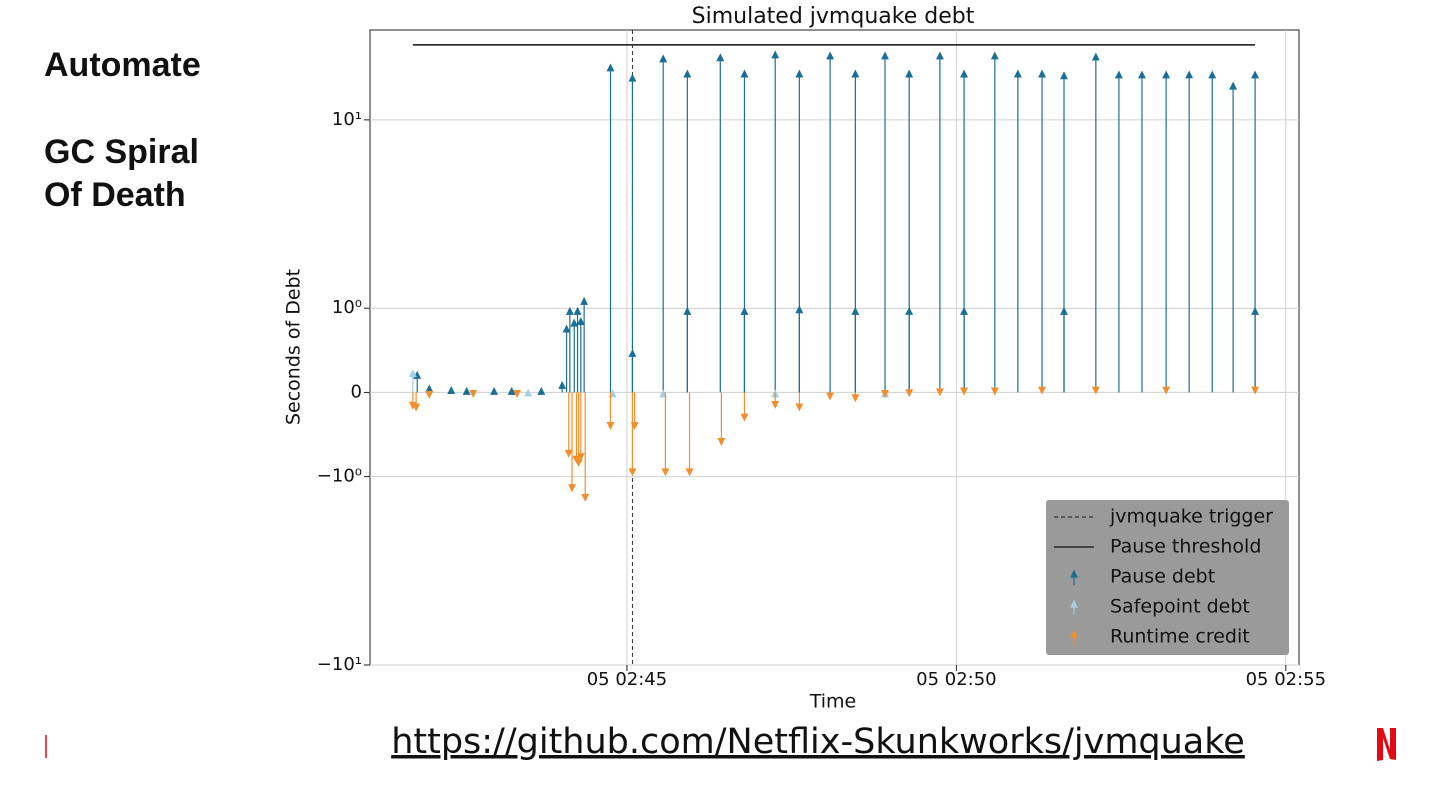  What do you see at coordinates (833, 16) in the screenshot?
I see `chart-title: Simulated jvmquake debt` at bounding box center [833, 16].